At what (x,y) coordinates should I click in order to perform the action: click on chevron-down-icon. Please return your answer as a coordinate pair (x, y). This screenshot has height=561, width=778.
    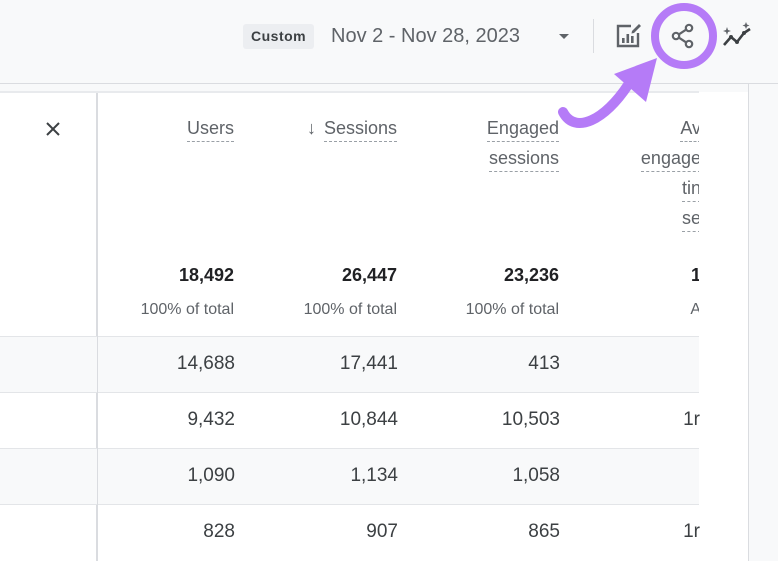
    Looking at the image, I should click on (564, 36).